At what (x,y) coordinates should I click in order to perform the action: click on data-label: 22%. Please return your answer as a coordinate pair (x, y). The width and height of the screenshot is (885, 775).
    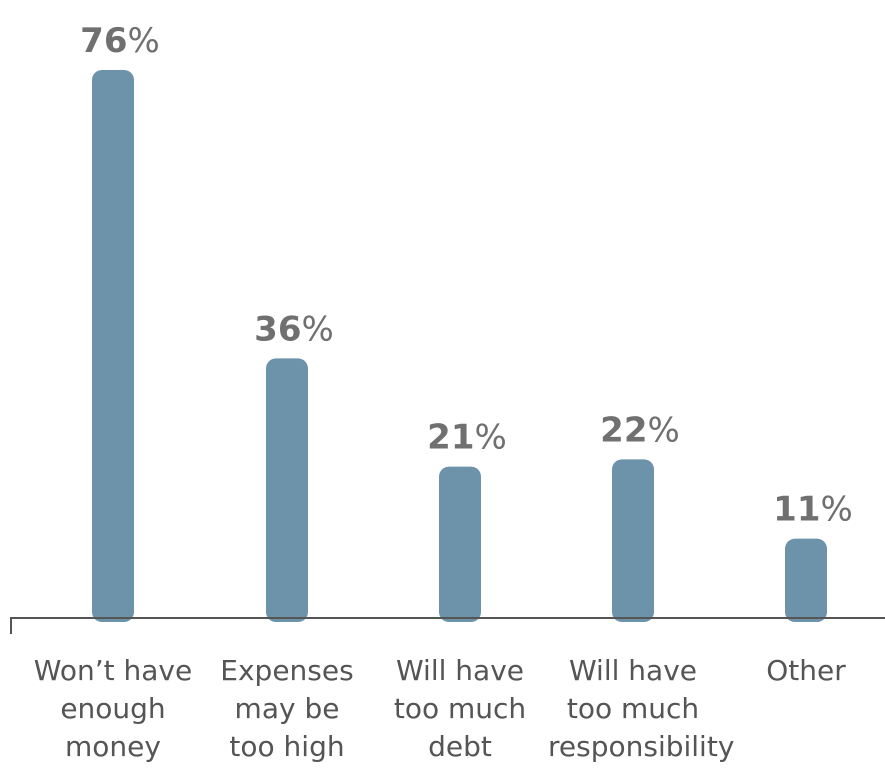
    Looking at the image, I should click on (640, 430).